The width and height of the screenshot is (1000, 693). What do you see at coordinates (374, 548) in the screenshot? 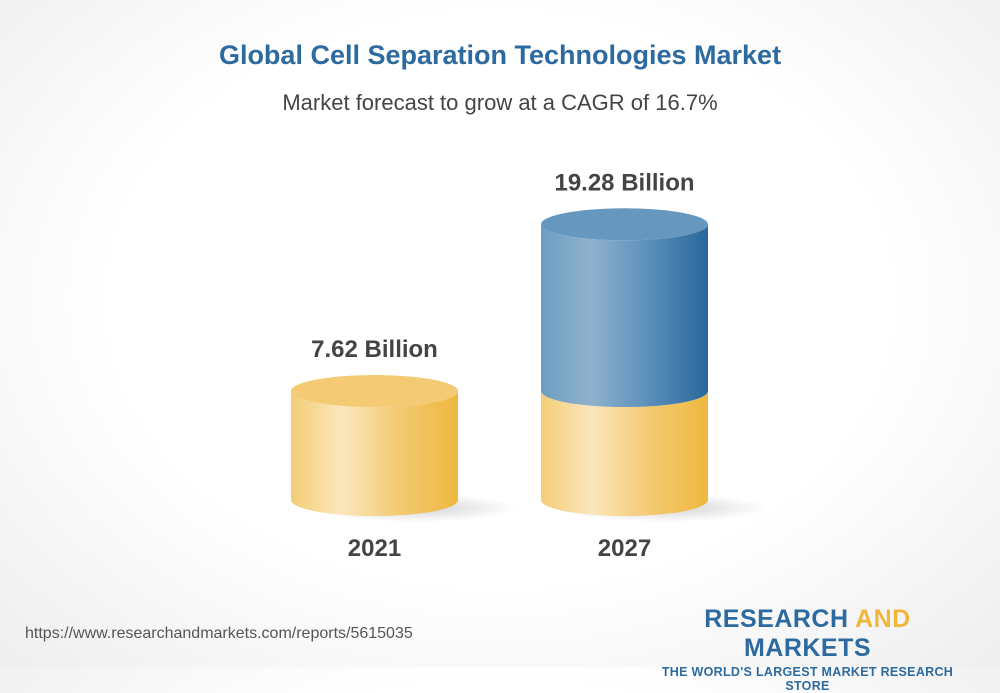
I see `x-tick-label: 2021` at bounding box center [374, 548].